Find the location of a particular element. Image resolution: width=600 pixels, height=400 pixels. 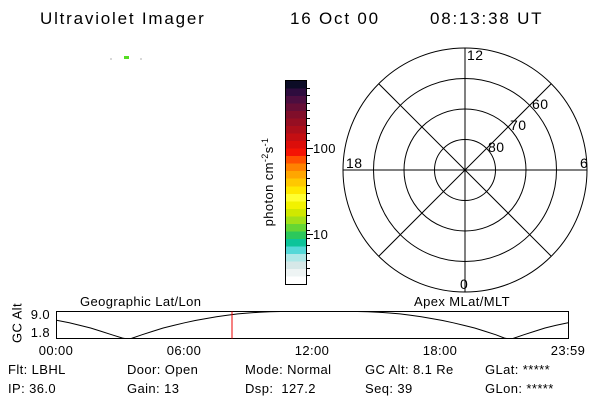

status-field: GC Alt: 8.1 Re is located at coordinates (409, 369).